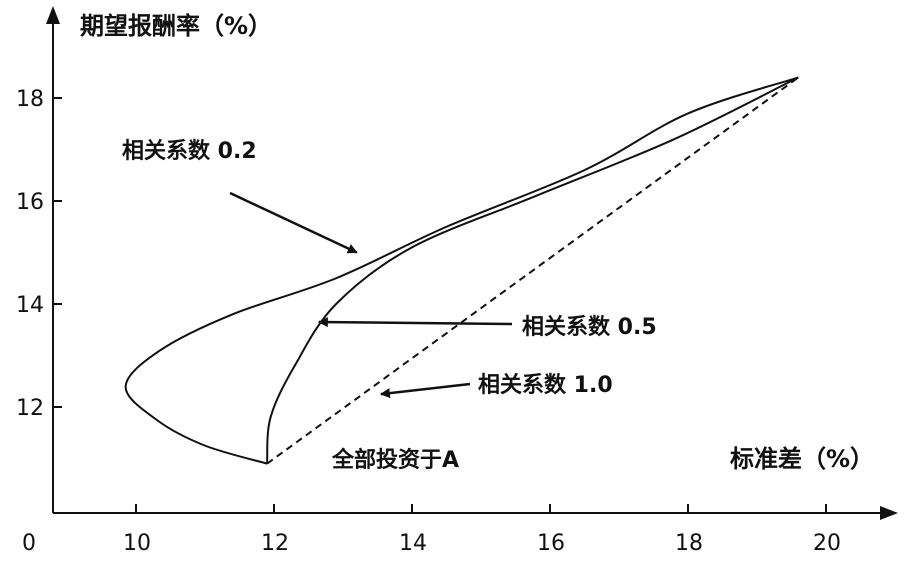  What do you see at coordinates (395, 460) in the screenshot?
I see `point-a-label: 全部投资于A` at bounding box center [395, 460].